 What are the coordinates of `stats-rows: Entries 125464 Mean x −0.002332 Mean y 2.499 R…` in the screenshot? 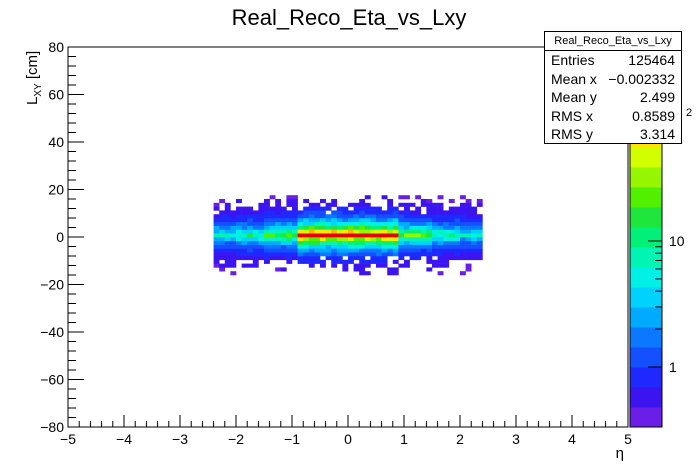 It's located at (613, 97).